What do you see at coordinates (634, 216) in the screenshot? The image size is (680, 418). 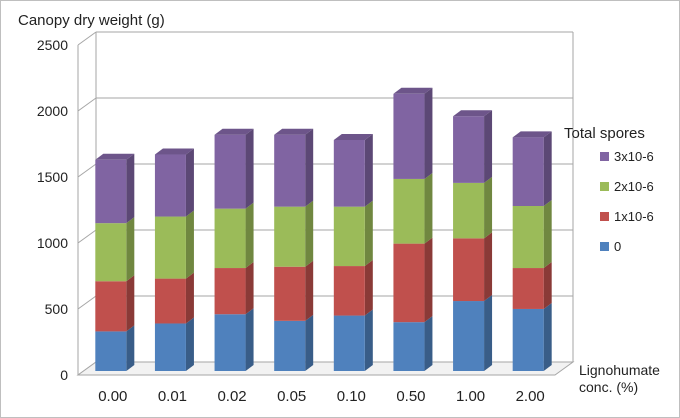 I see `legend-label: 1x10-6` at bounding box center [634, 216].